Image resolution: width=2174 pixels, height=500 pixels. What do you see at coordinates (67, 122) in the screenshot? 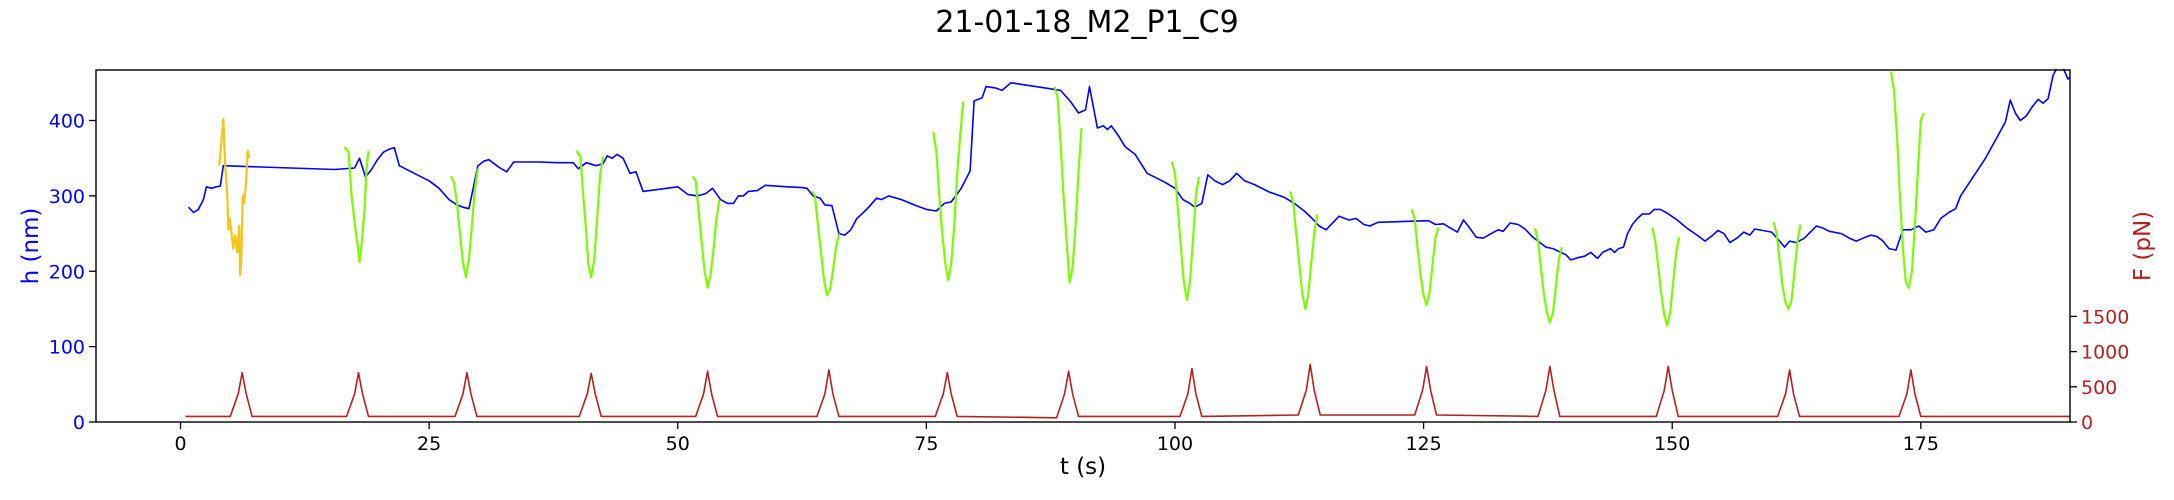
I see `y-left-tick-label: 400` at bounding box center [67, 122].